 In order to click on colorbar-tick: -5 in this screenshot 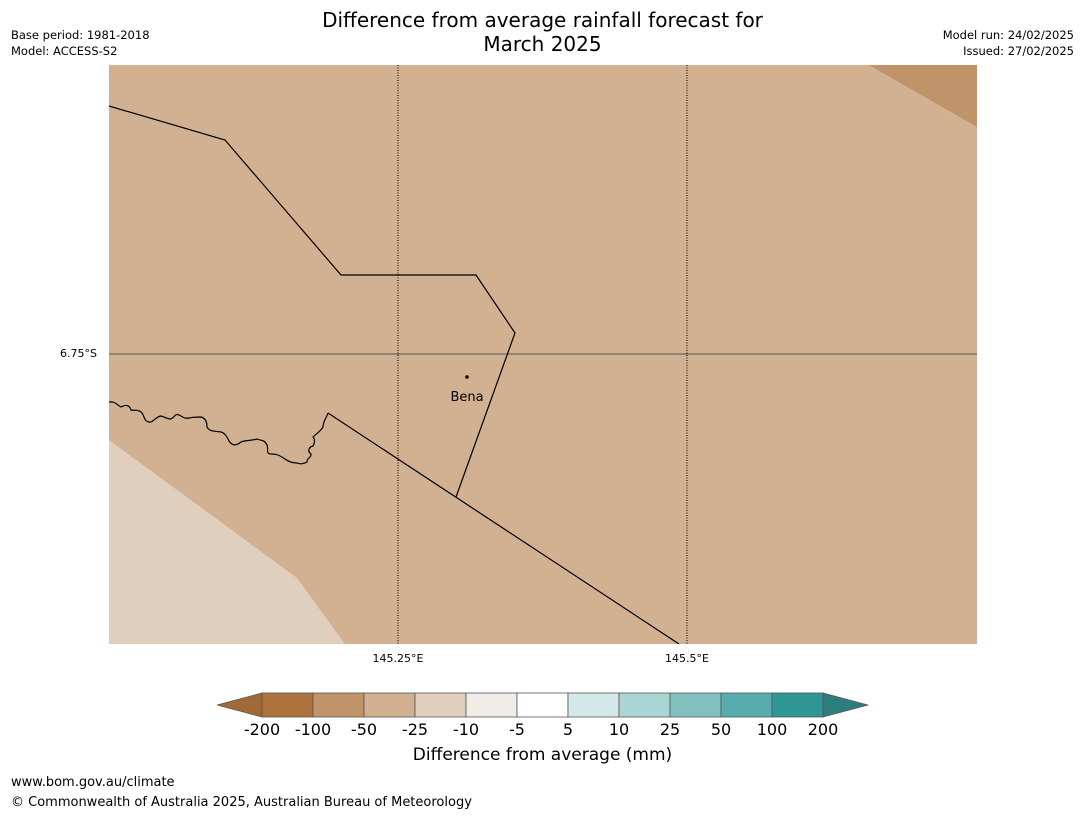, I will do `click(517, 729)`.